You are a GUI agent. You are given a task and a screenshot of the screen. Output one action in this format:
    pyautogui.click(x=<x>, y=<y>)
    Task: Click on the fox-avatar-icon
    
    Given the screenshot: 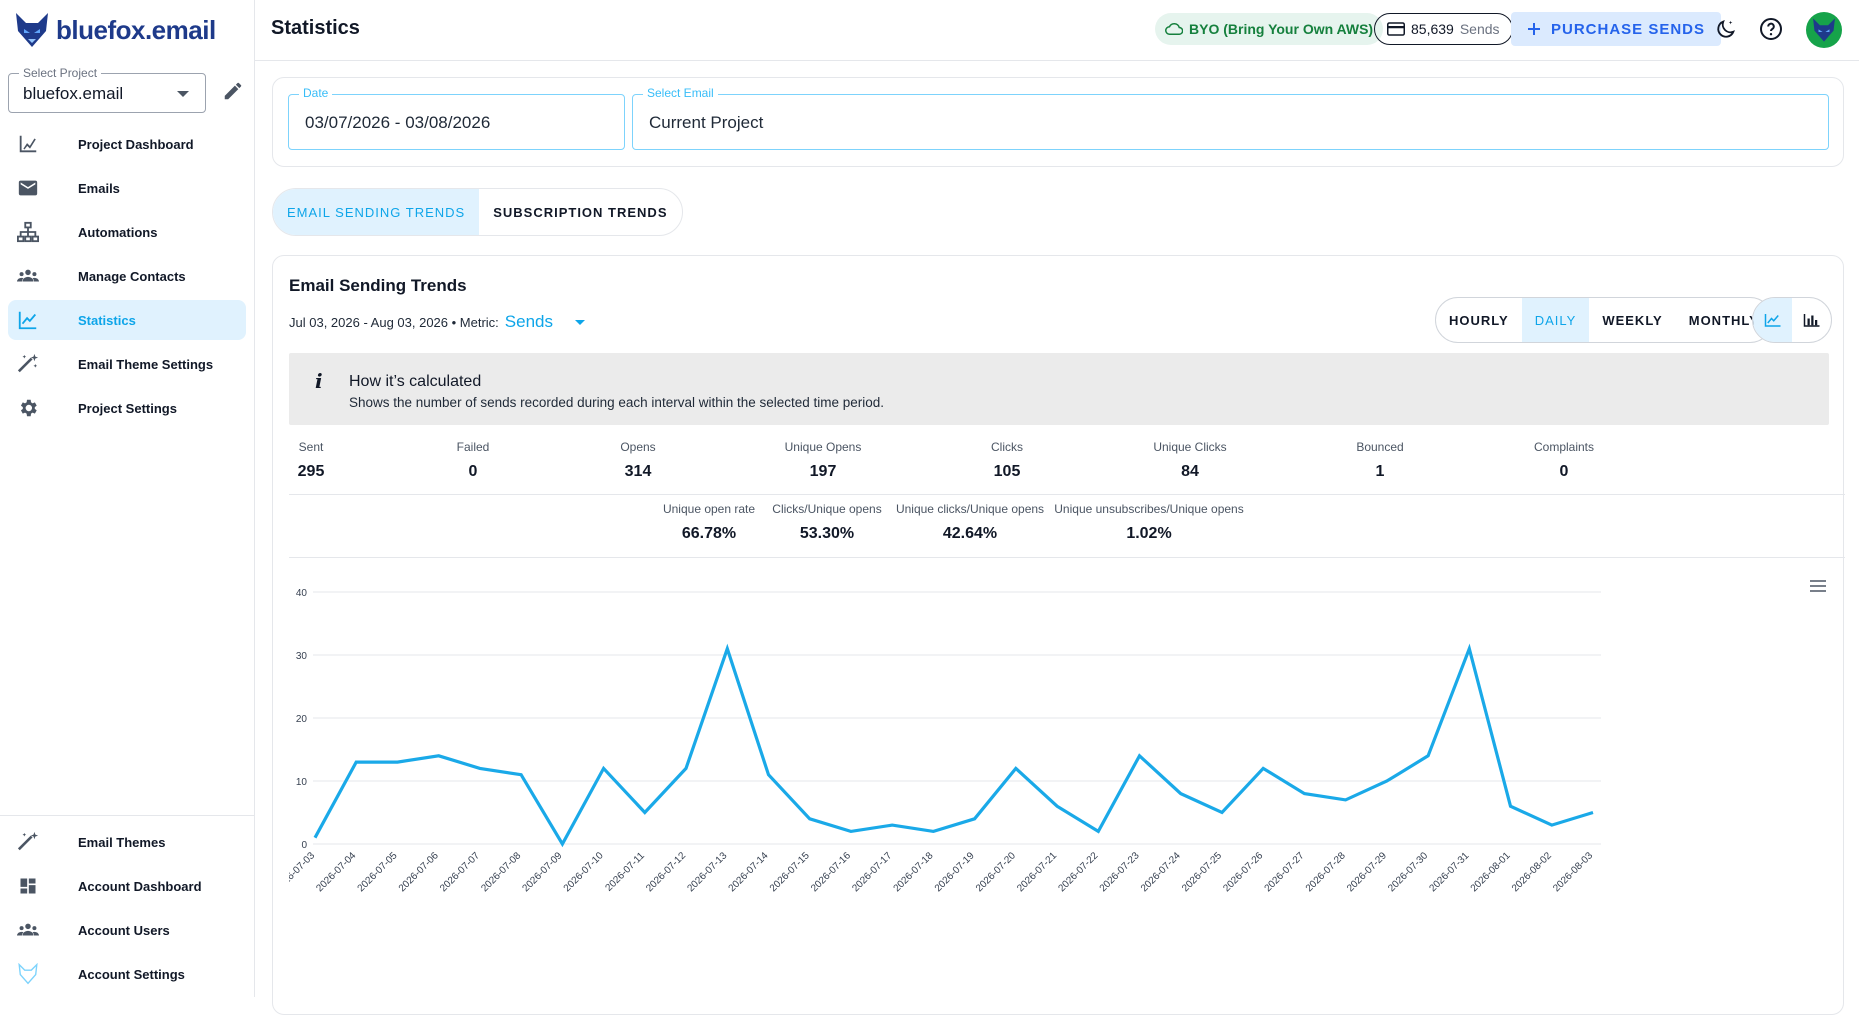 What is the action you would take?
    pyautogui.click(x=1824, y=30)
    